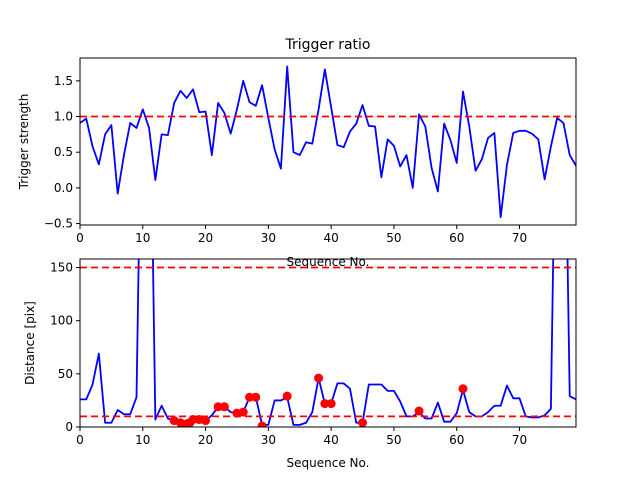  I want to click on trigger-x-tick-label: 10, so click(142, 238).